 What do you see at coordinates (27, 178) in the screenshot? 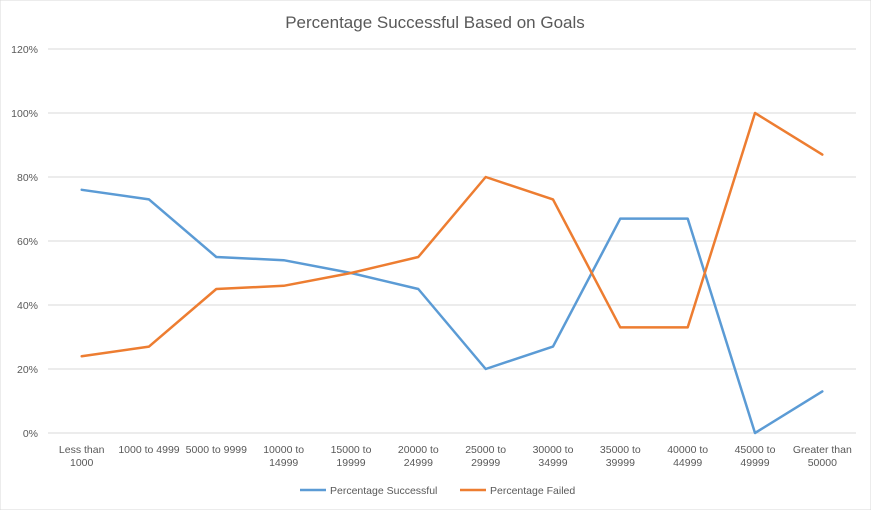
I see `y-tick-label: 80%` at bounding box center [27, 178].